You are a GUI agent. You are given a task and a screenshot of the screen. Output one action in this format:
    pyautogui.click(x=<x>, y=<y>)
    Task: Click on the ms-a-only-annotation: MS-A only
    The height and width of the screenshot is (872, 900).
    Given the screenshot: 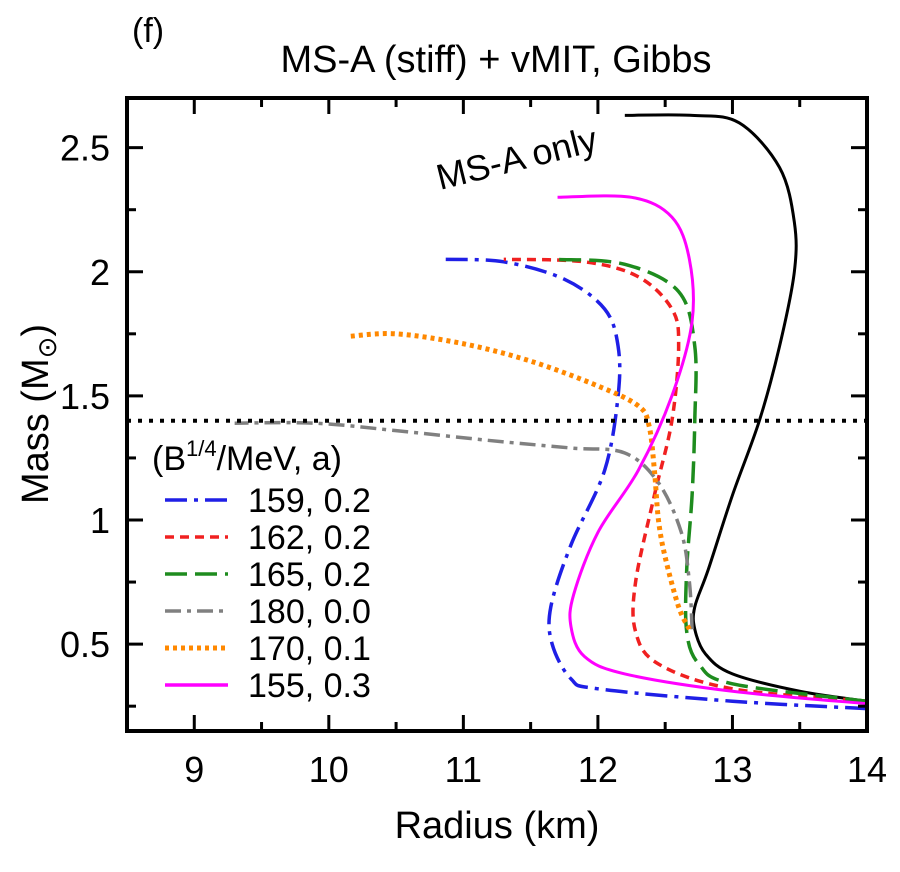 What is the action you would take?
    pyautogui.click(x=516, y=157)
    